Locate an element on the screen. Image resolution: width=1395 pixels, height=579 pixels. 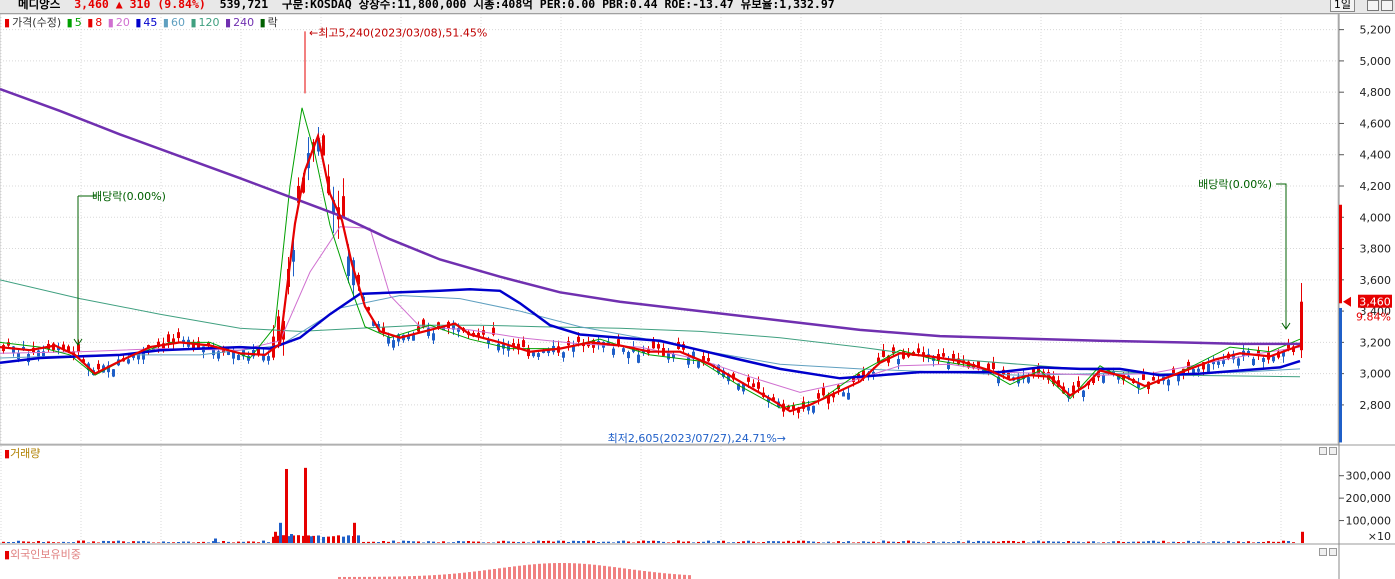
y-tick-label: 5,200 is located at coordinates (1376, 30).